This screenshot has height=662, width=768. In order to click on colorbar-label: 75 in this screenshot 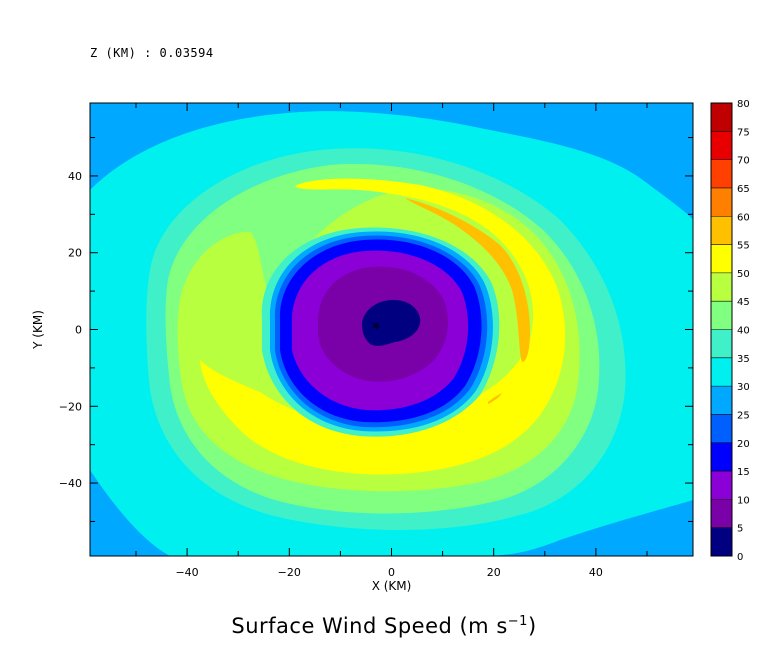, I will do `click(743, 132)`.